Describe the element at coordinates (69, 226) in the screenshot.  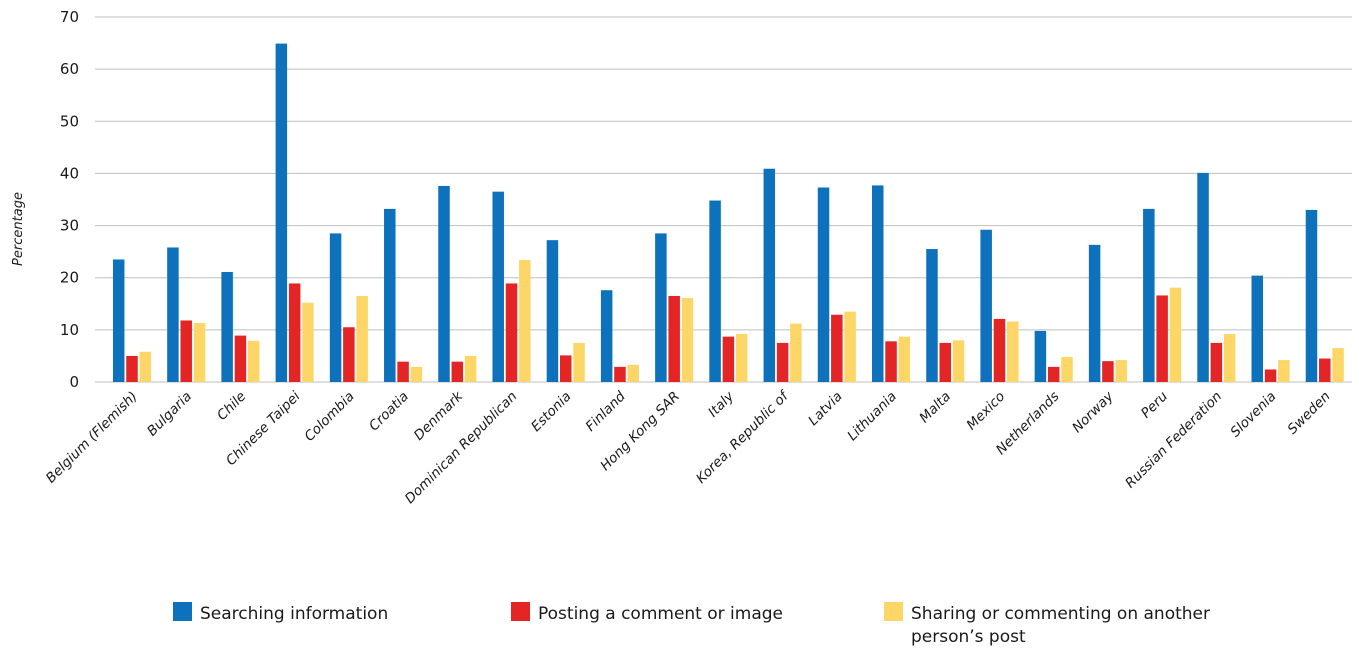
I see `y-tick-label-30: 30` at that location.